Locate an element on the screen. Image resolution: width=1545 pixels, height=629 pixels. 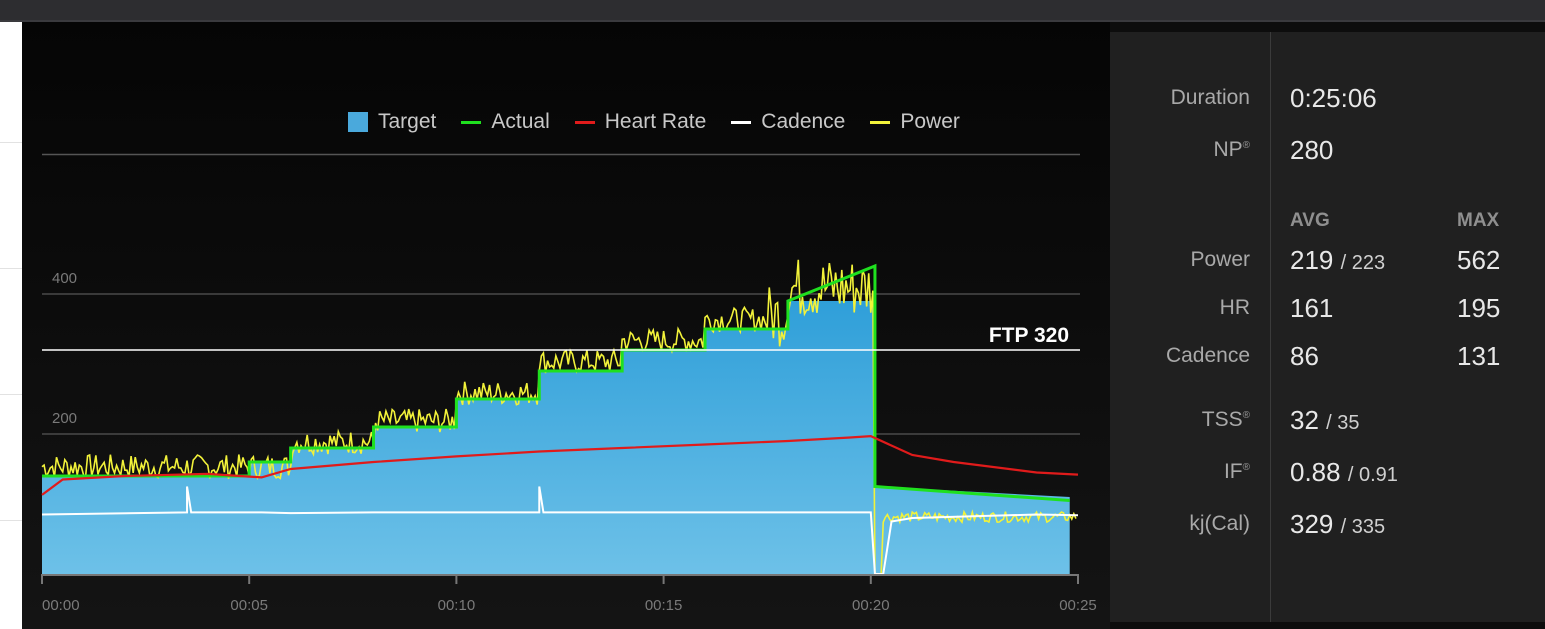
legend-item-actual: Actual is located at coordinates (505, 122).